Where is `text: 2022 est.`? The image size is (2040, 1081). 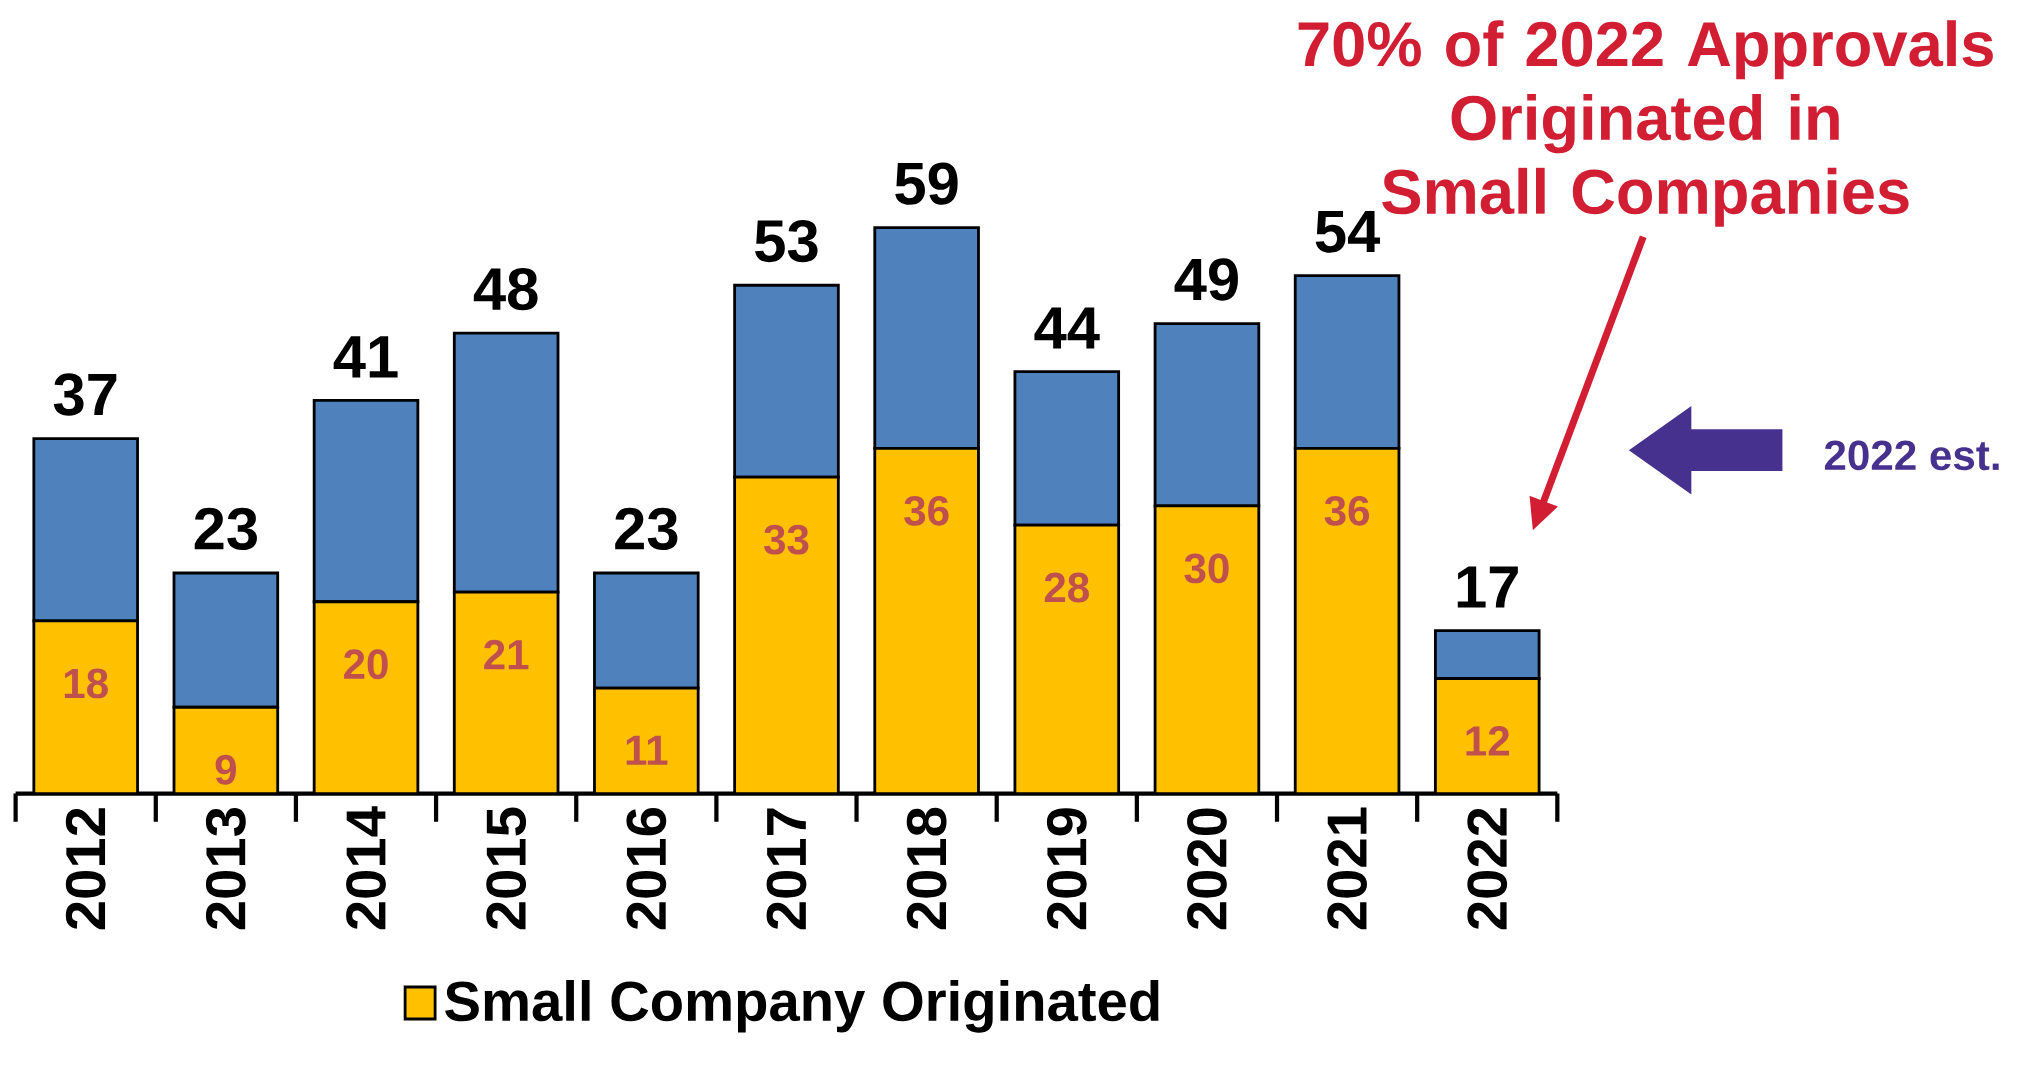
text: 2022 est. is located at coordinates (1911, 455).